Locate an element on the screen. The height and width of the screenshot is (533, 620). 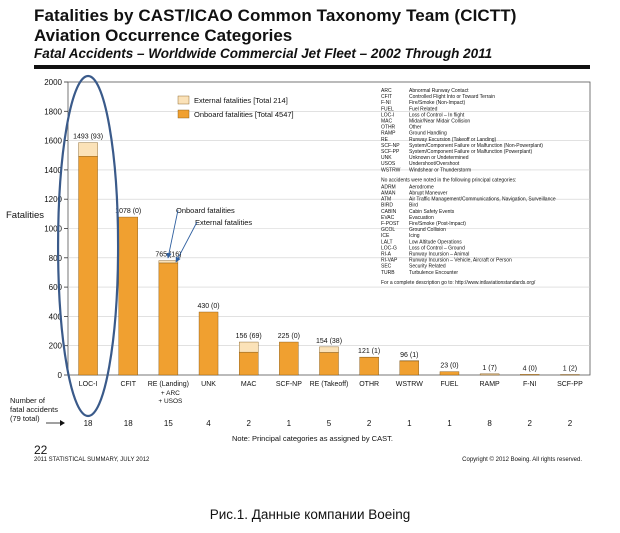
other-category-code: SEC is located at coordinates (386, 267).